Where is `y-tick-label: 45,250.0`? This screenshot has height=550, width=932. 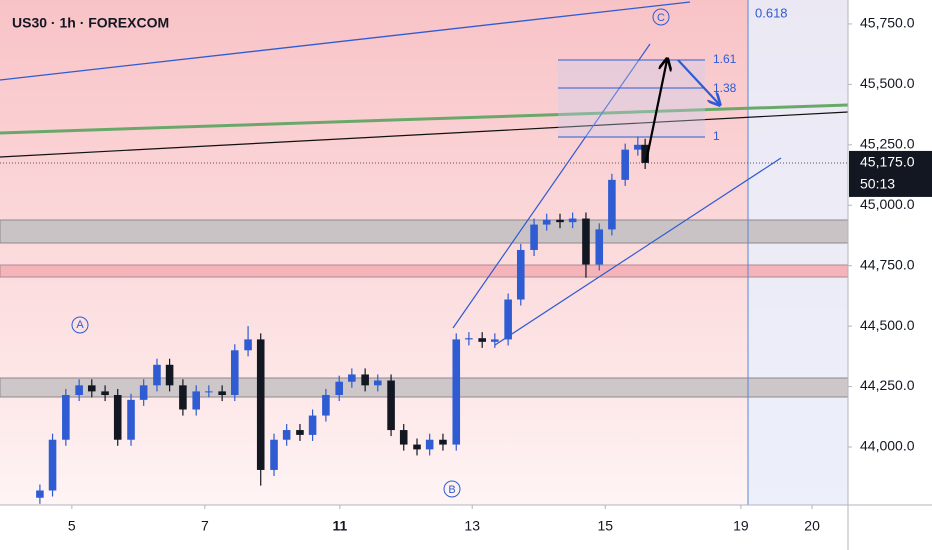 y-tick-label: 45,250.0 is located at coordinates (887, 144).